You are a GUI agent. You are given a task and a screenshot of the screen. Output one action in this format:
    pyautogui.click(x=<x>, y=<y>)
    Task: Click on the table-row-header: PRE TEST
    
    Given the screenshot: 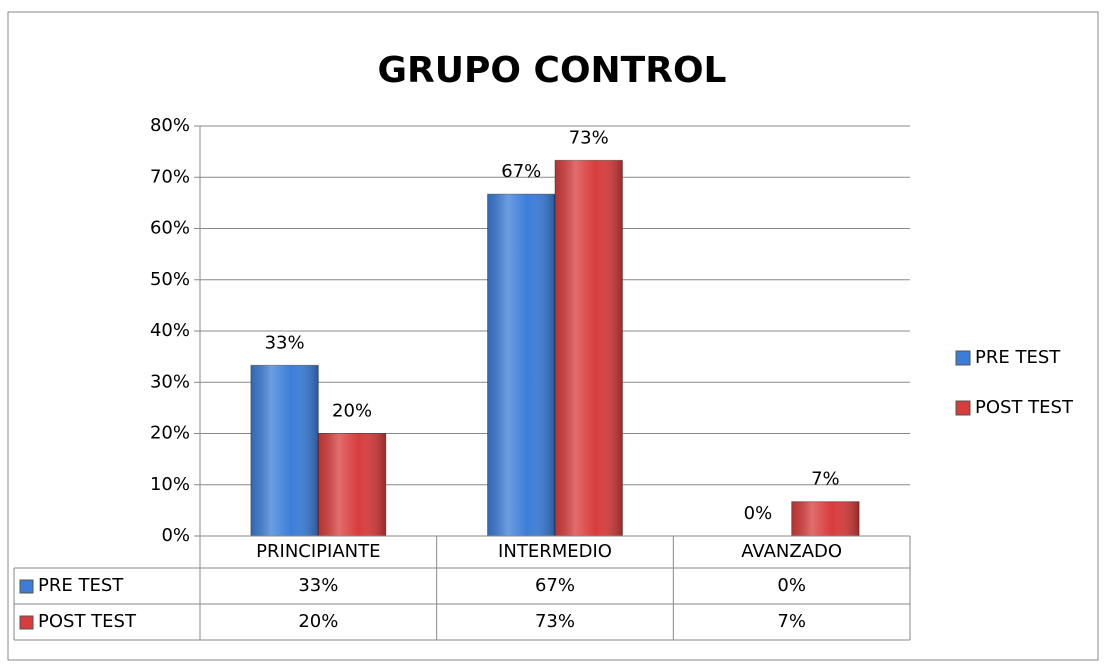 What is the action you would take?
    pyautogui.click(x=81, y=585)
    